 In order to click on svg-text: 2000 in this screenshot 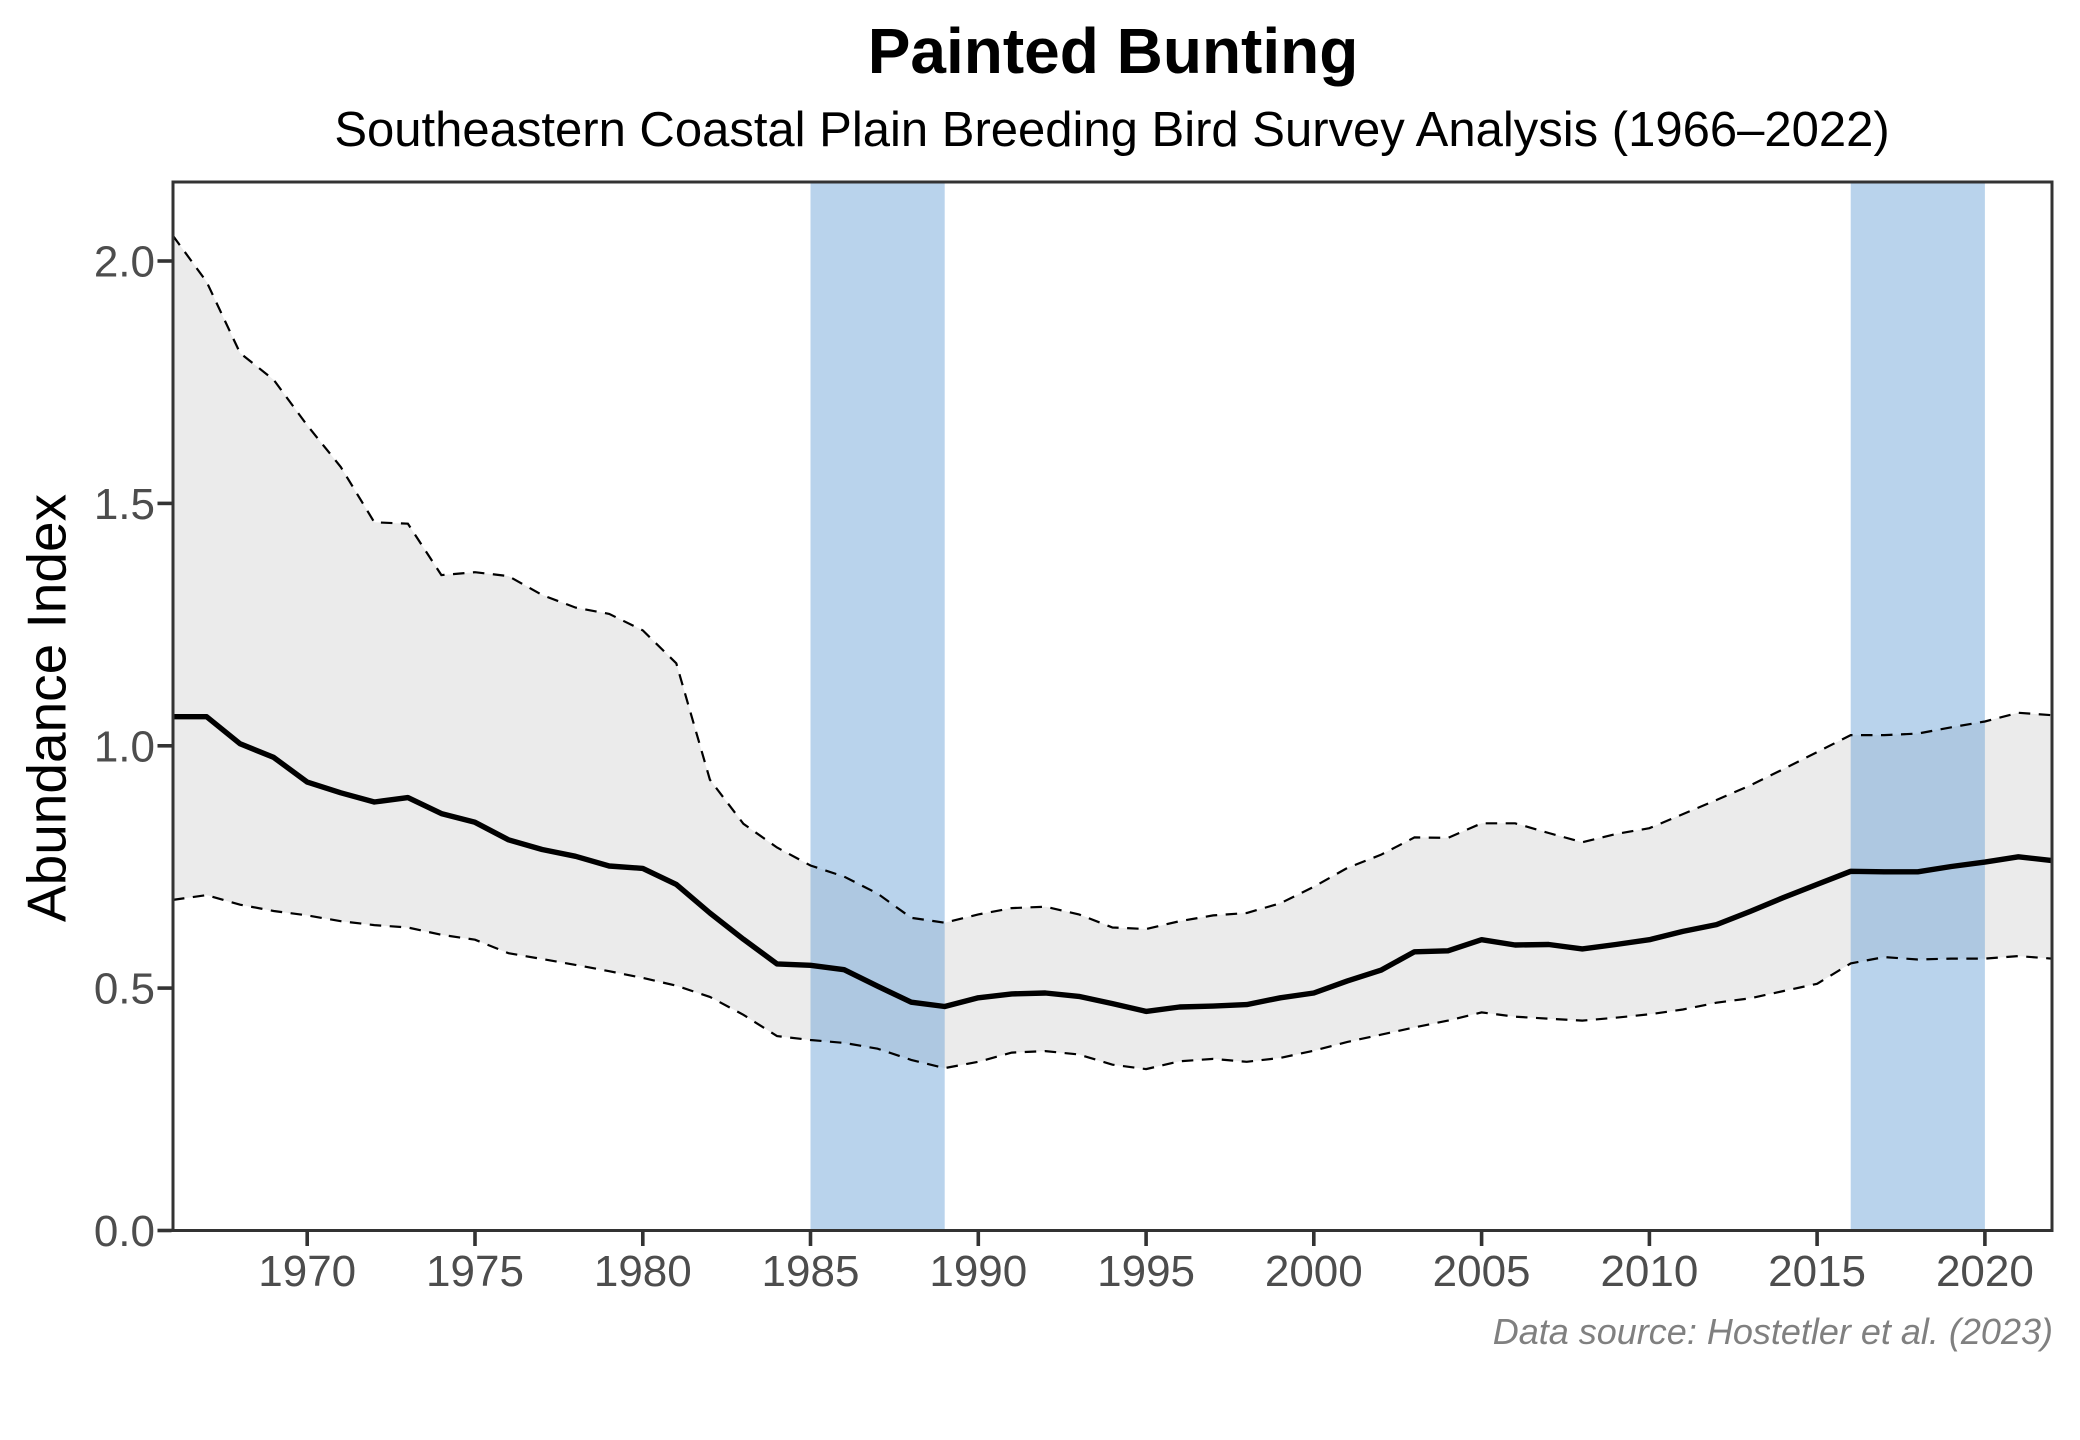, I will do `click(1314, 1271)`.